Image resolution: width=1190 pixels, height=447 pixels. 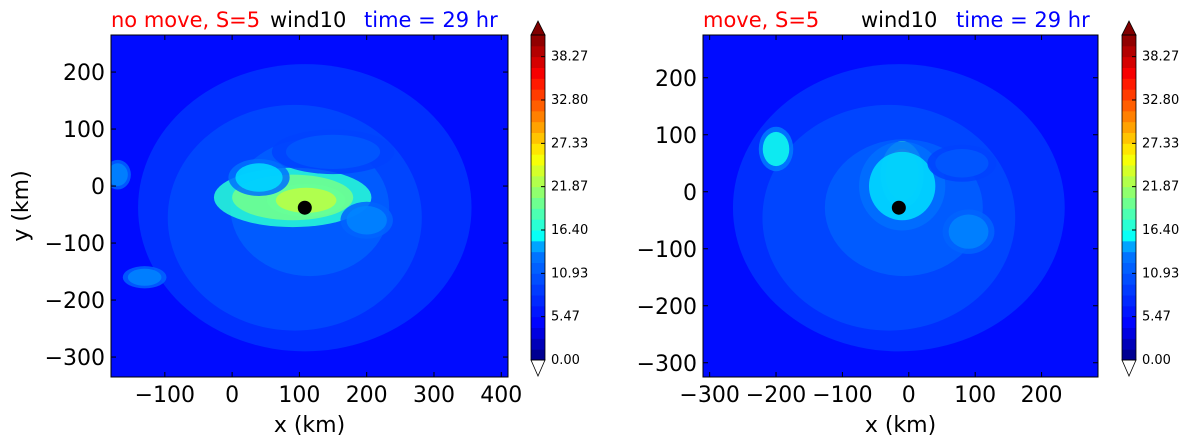 What do you see at coordinates (1023, 20) in the screenshot?
I see `title-part: time = 29 hr` at bounding box center [1023, 20].